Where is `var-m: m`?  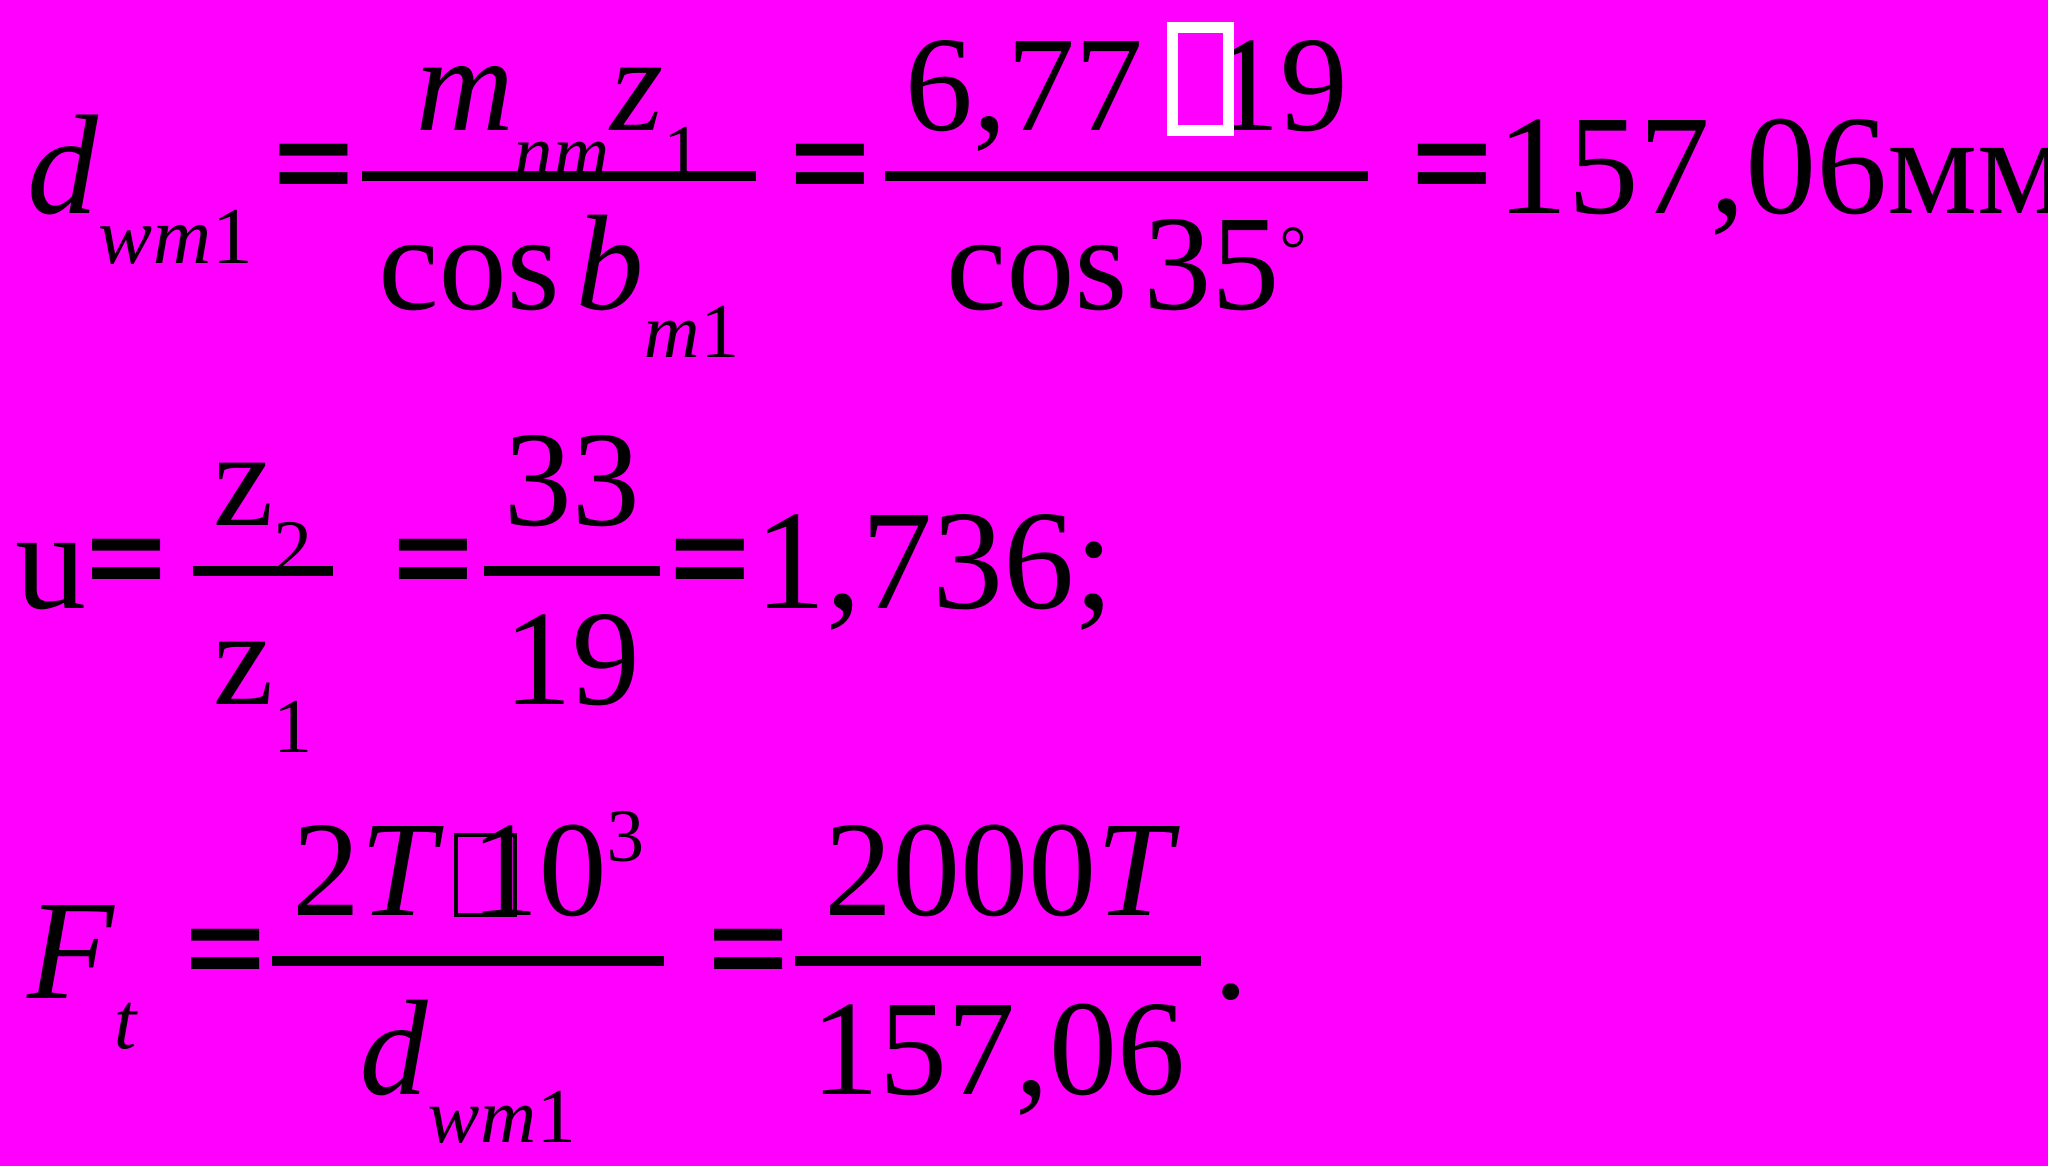 var-m: m is located at coordinates (464, 85).